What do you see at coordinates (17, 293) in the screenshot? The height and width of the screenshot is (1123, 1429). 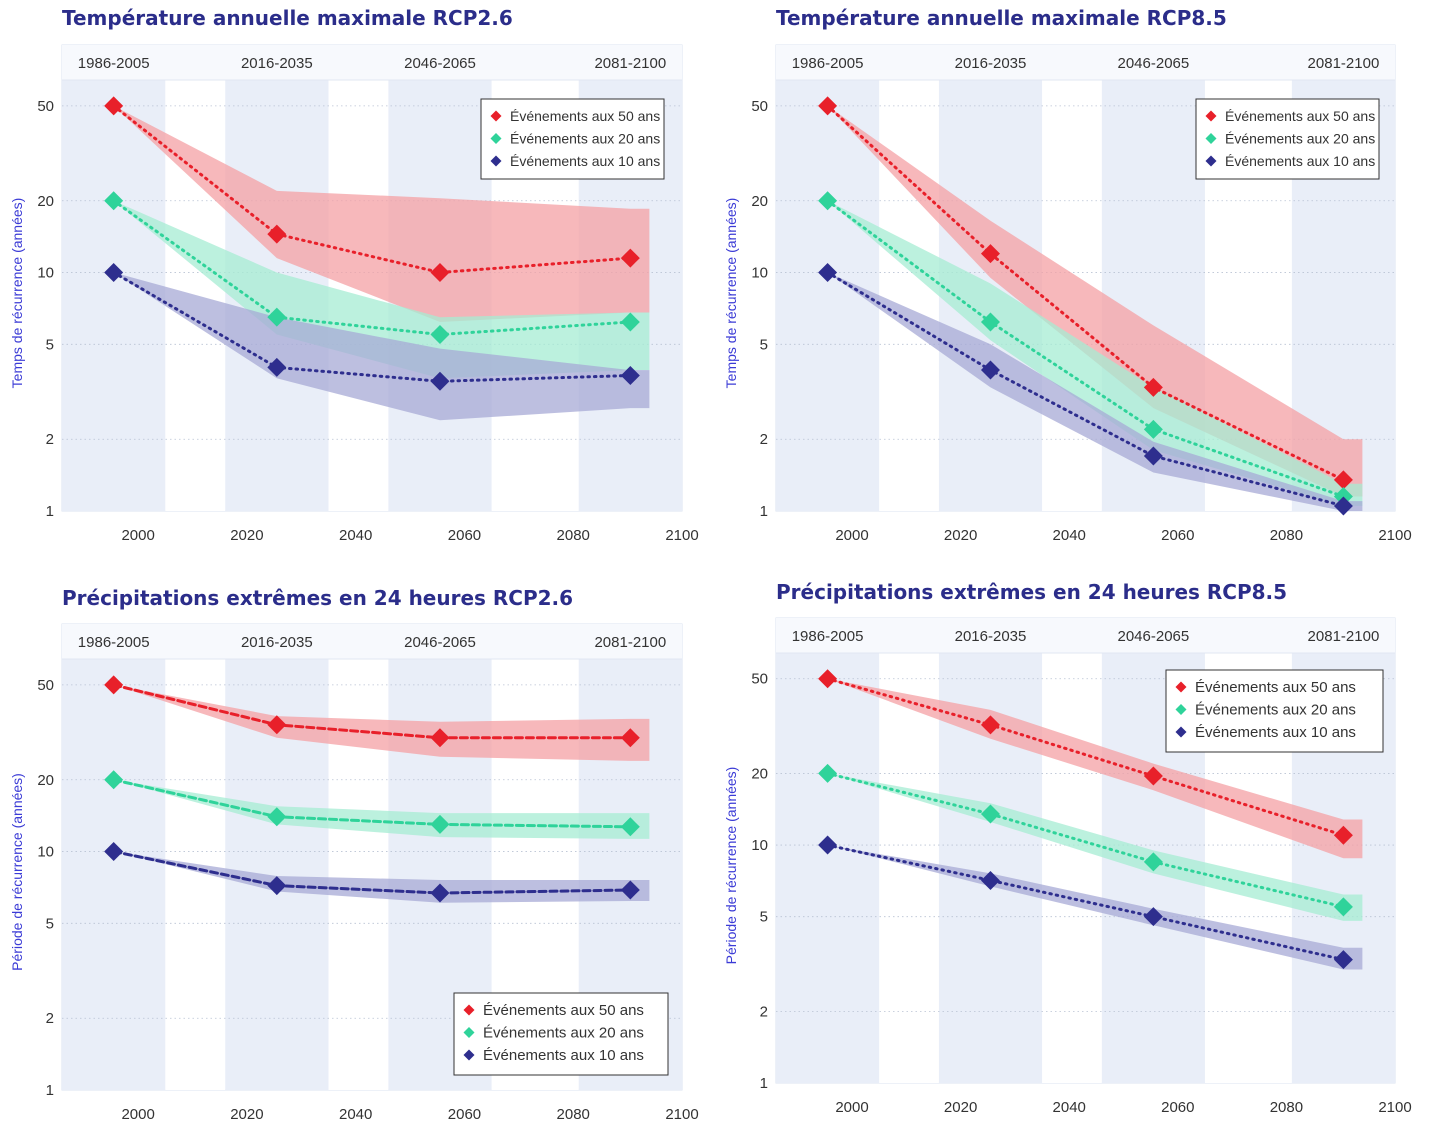 I see `y-axis-label: Temps de récurrence (années)` at bounding box center [17, 293].